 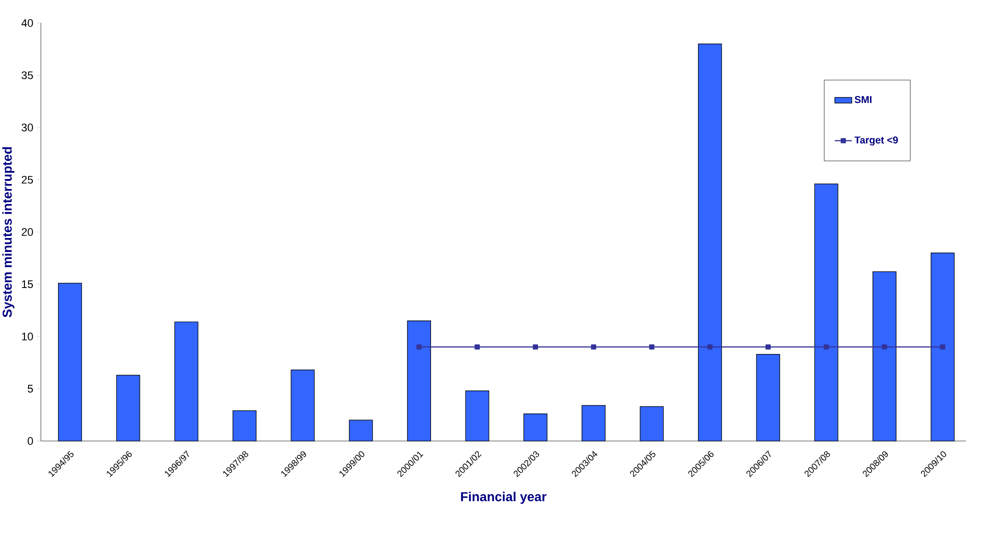 What do you see at coordinates (27, 180) in the screenshot?
I see `y-tick-label: 25` at bounding box center [27, 180].